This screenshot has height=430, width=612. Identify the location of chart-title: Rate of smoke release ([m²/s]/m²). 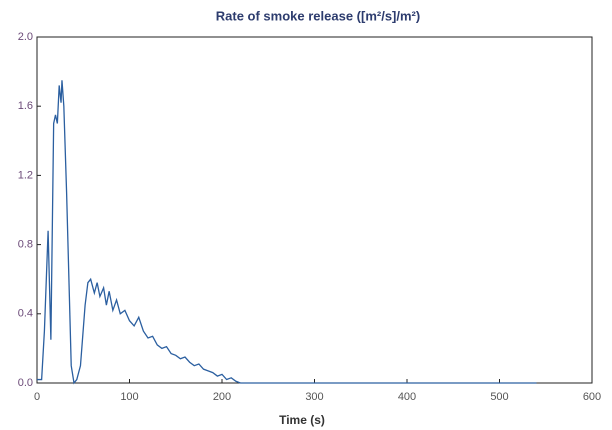
(318, 15).